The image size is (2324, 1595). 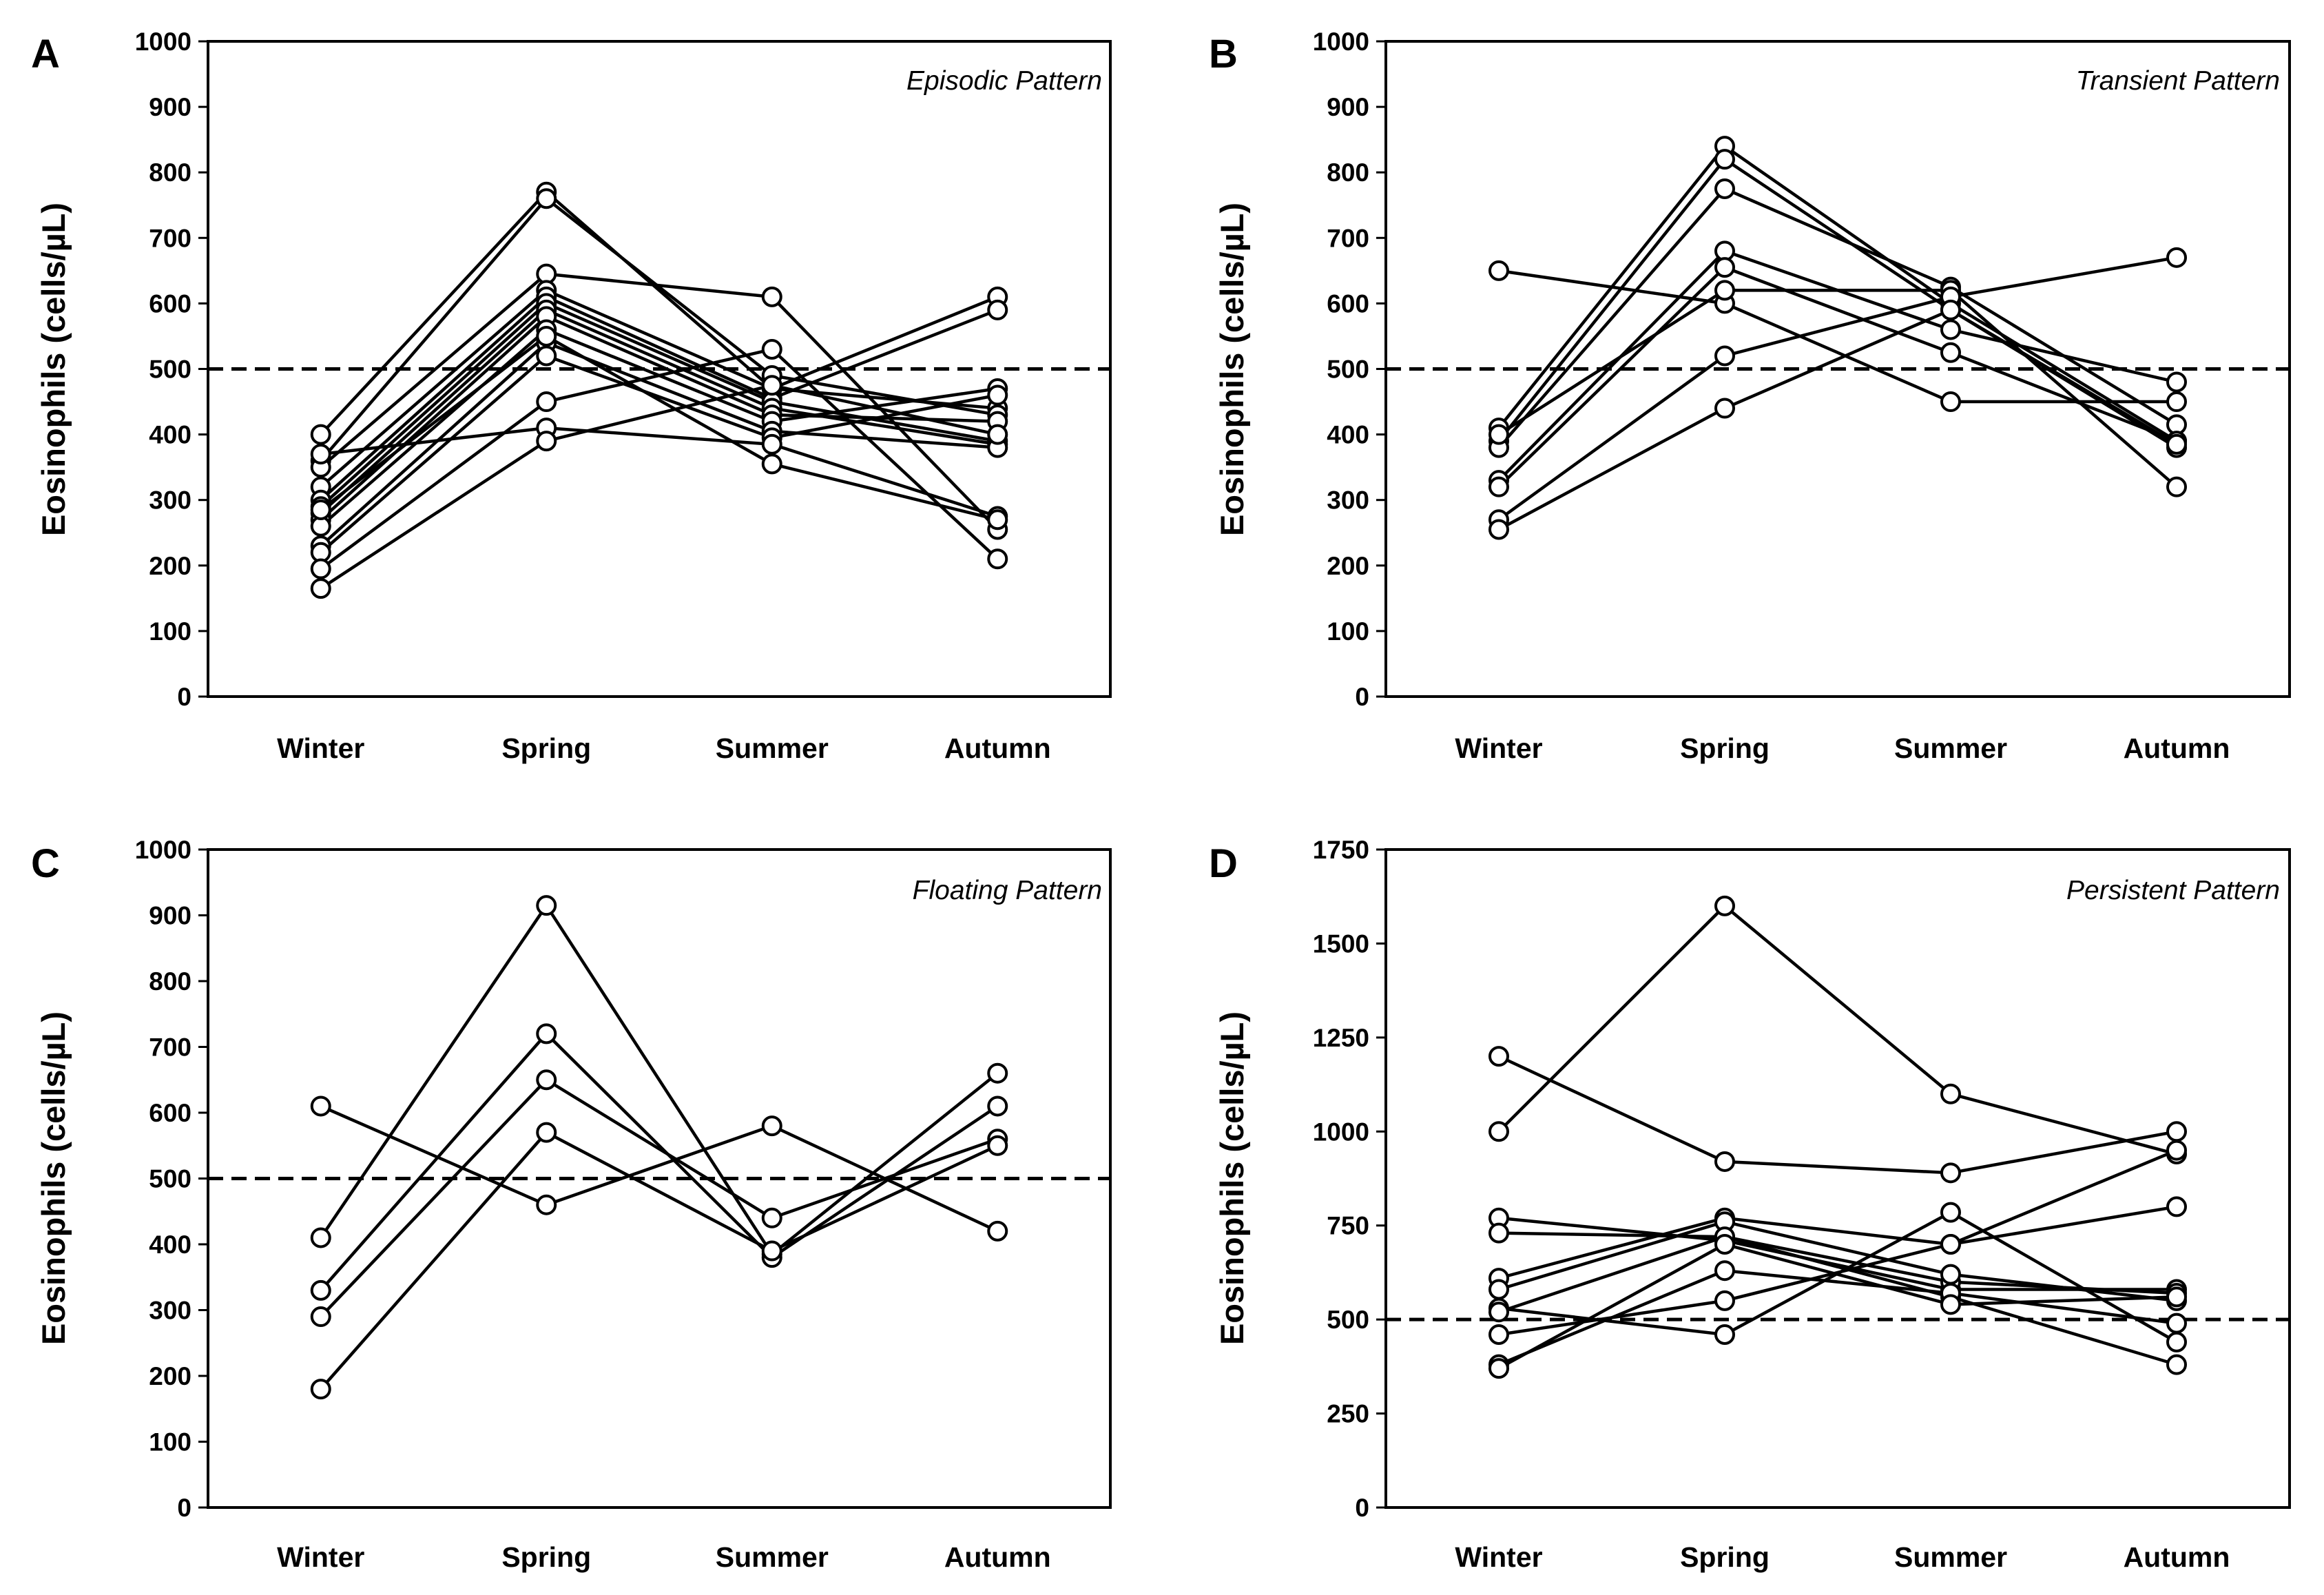 I want to click on panel-b-series-8-point-spring, so click(x=1724, y=356).